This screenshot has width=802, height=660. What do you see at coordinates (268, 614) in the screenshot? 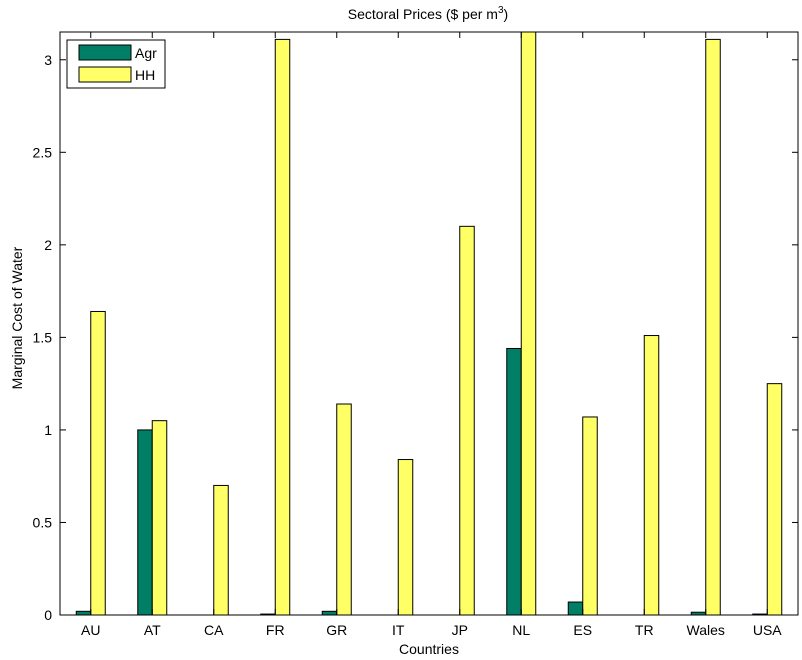
I see `bar-agr-fr` at bounding box center [268, 614].